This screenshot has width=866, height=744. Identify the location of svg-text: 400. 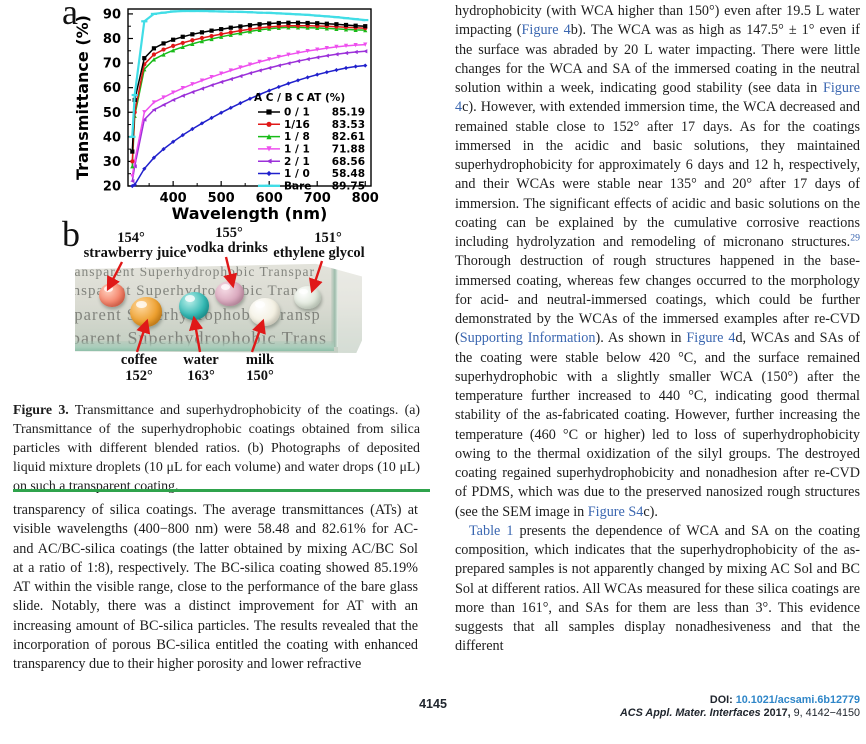
(173, 198).